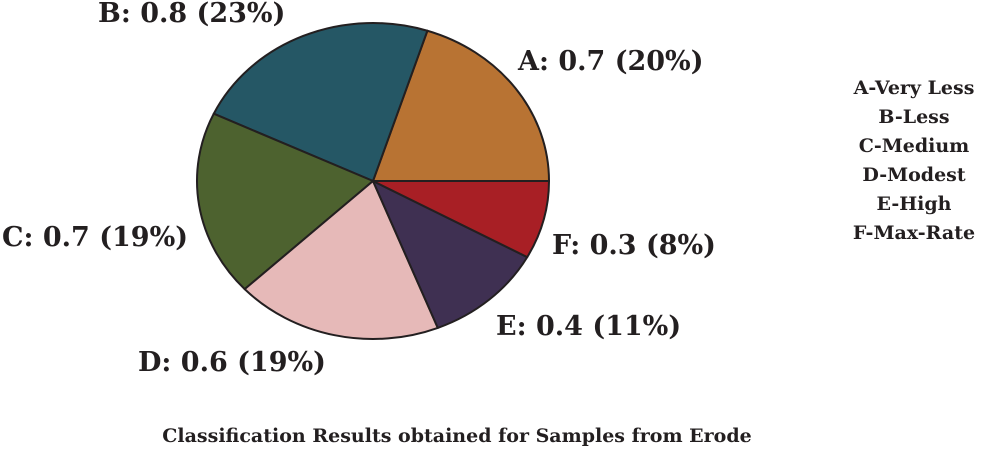 The height and width of the screenshot is (453, 985). Describe the element at coordinates (95, 237) in the screenshot. I see `slice-label-c: C: 0.7 (19%)` at that location.